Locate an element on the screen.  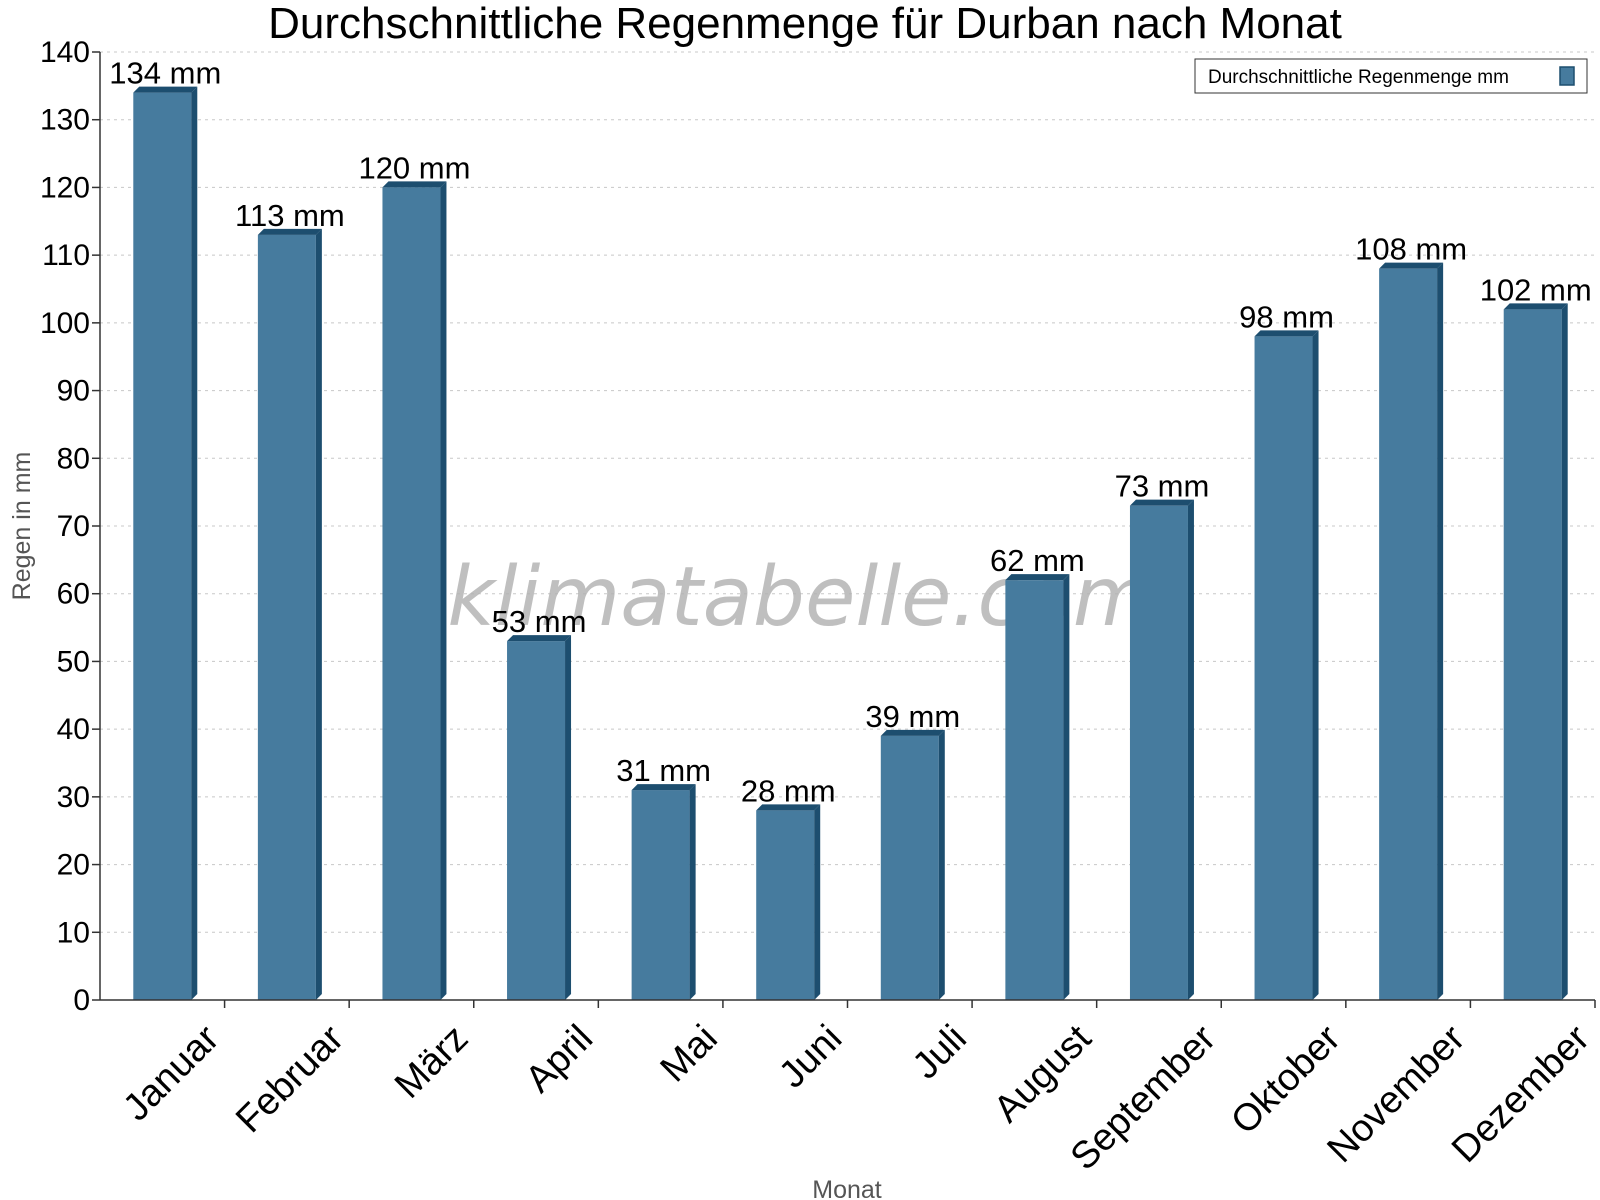
legend: Durchschnittliche Regenmenge mm is located at coordinates (1391, 76).